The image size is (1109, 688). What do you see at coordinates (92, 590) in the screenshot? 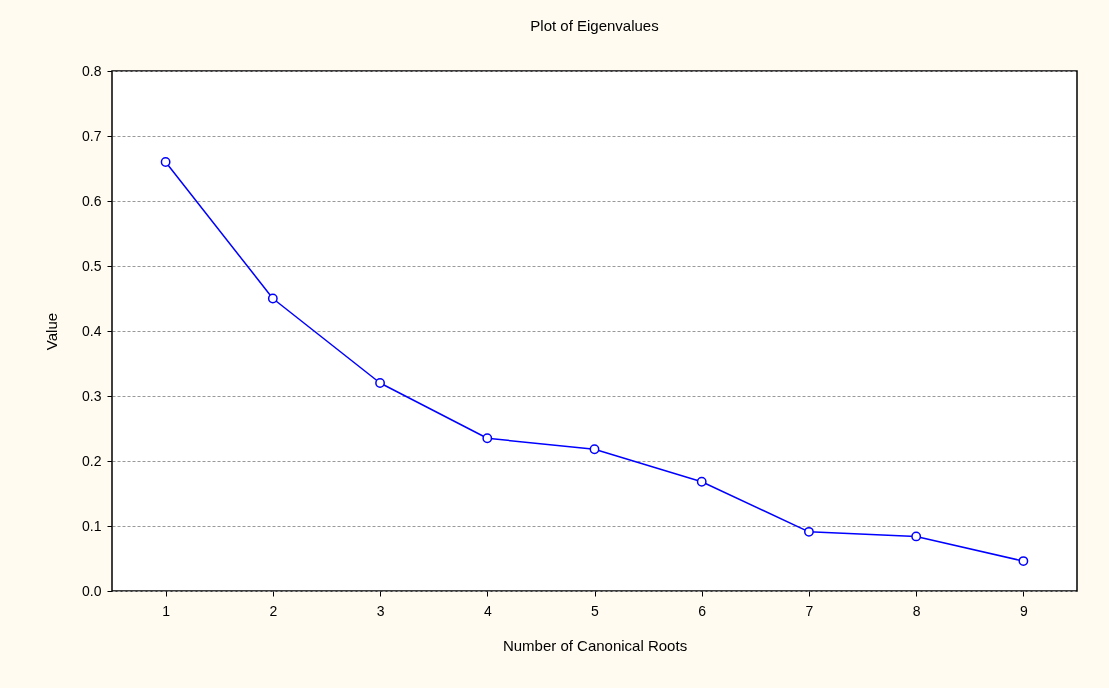
I see `y-tick-label: 0.0` at bounding box center [92, 590].